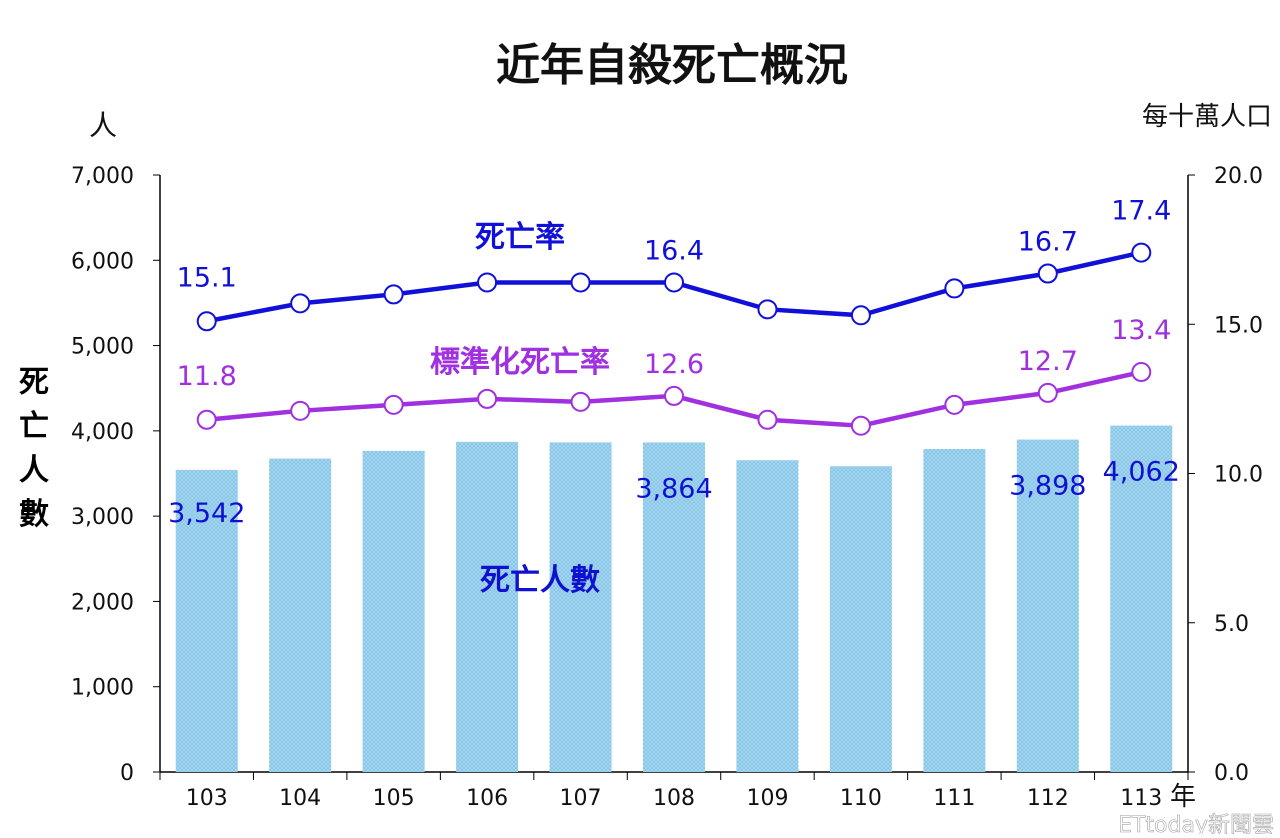  What do you see at coordinates (102, 517) in the screenshot?
I see `left-tick-label: 3,000` at bounding box center [102, 517].